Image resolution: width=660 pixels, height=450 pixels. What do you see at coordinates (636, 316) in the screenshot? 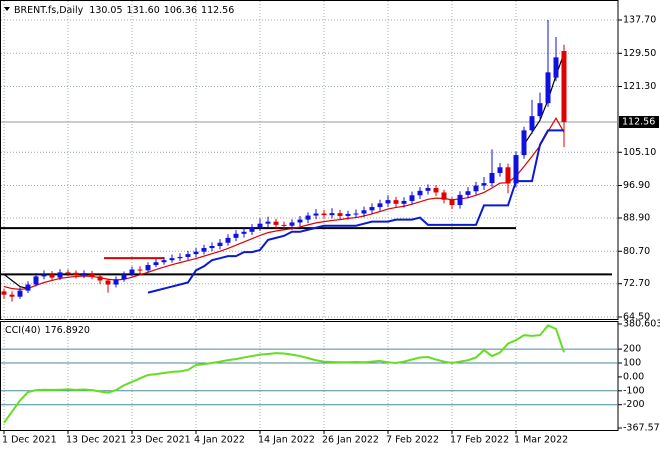
I see `y-tick-label: 64.50` at bounding box center [636, 316].